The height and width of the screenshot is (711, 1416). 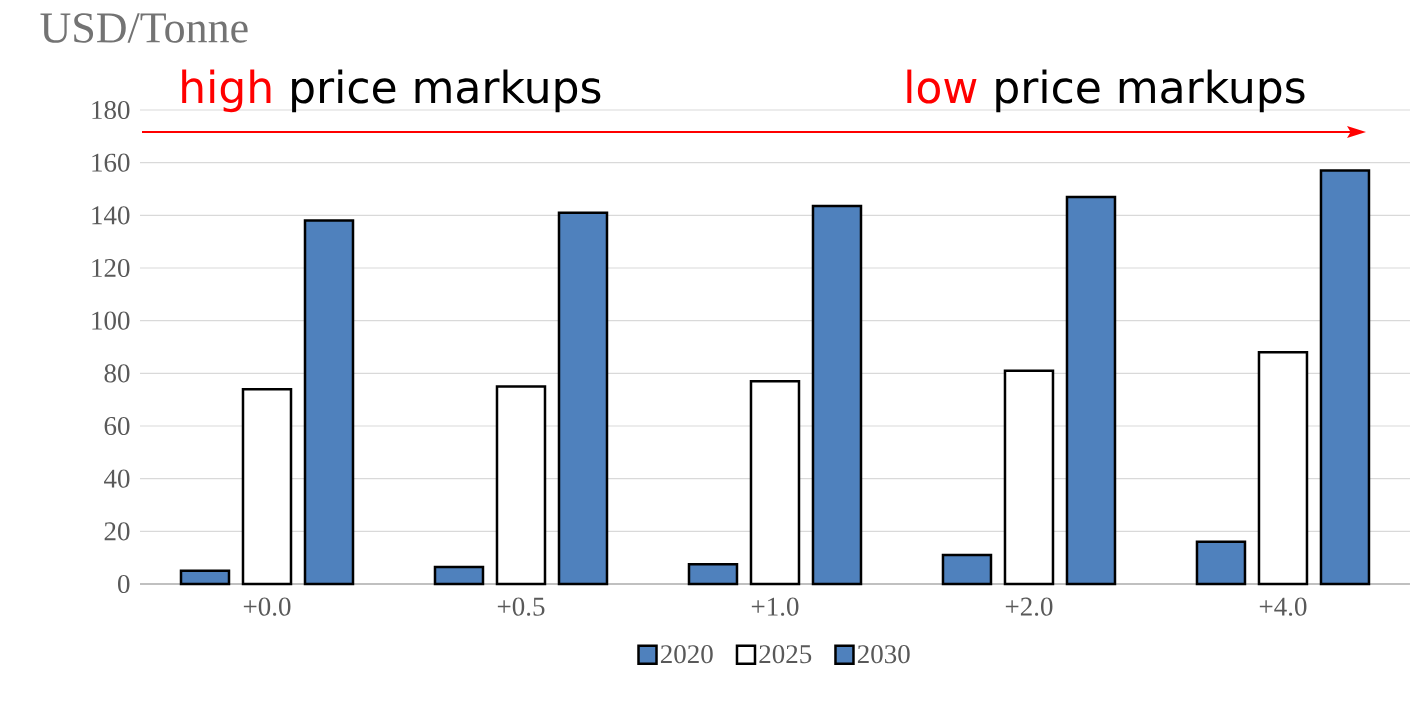 I want to click on y-tick-label: 100, so click(x=111, y=320).